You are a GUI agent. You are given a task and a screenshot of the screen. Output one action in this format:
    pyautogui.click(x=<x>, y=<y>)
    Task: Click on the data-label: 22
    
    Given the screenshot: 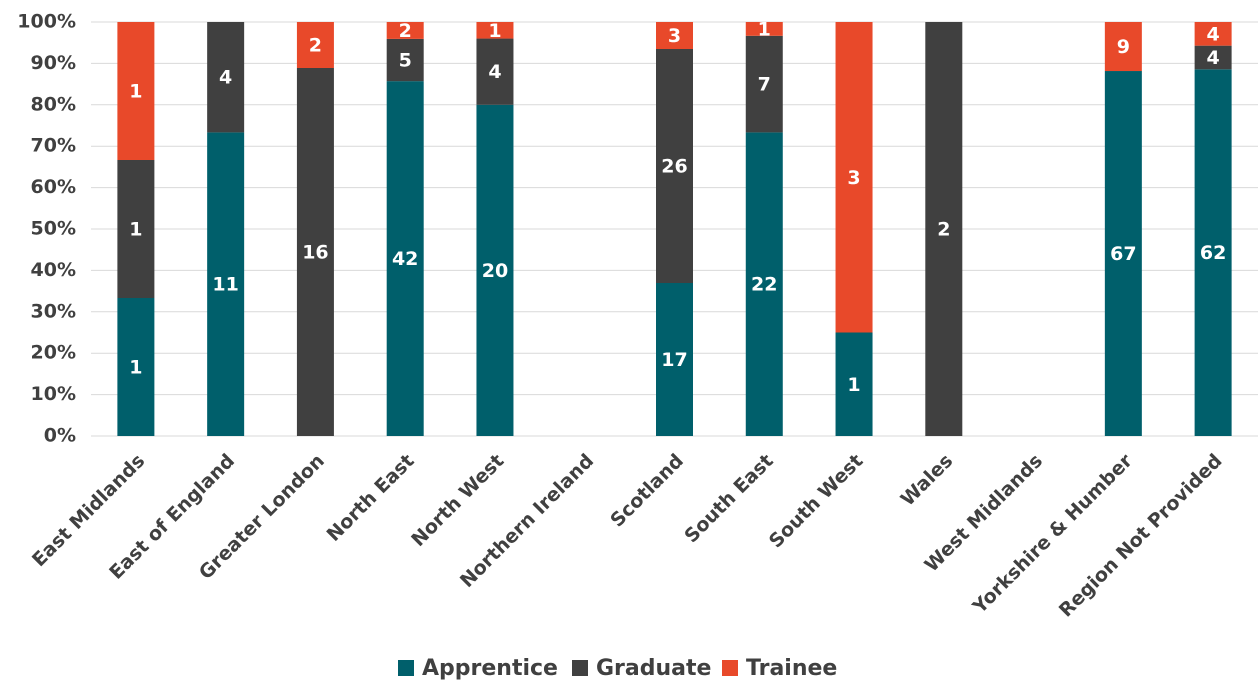 What is the action you would take?
    pyautogui.click(x=764, y=285)
    